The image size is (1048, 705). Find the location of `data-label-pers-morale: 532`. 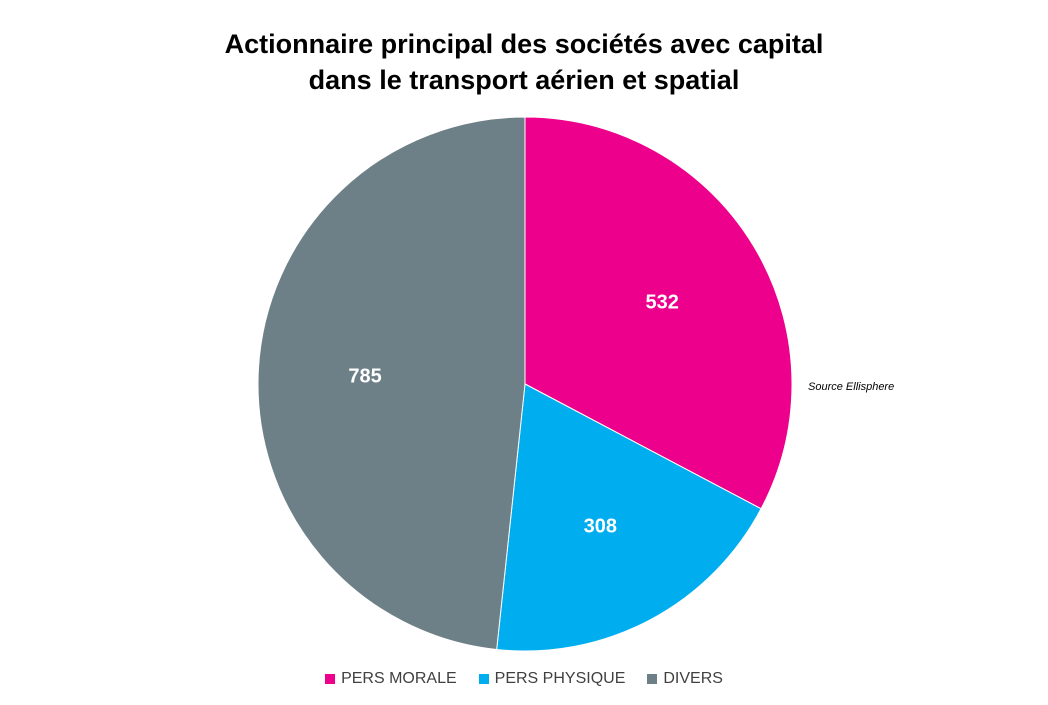

data-label-pers-morale: 532 is located at coordinates (662, 302).